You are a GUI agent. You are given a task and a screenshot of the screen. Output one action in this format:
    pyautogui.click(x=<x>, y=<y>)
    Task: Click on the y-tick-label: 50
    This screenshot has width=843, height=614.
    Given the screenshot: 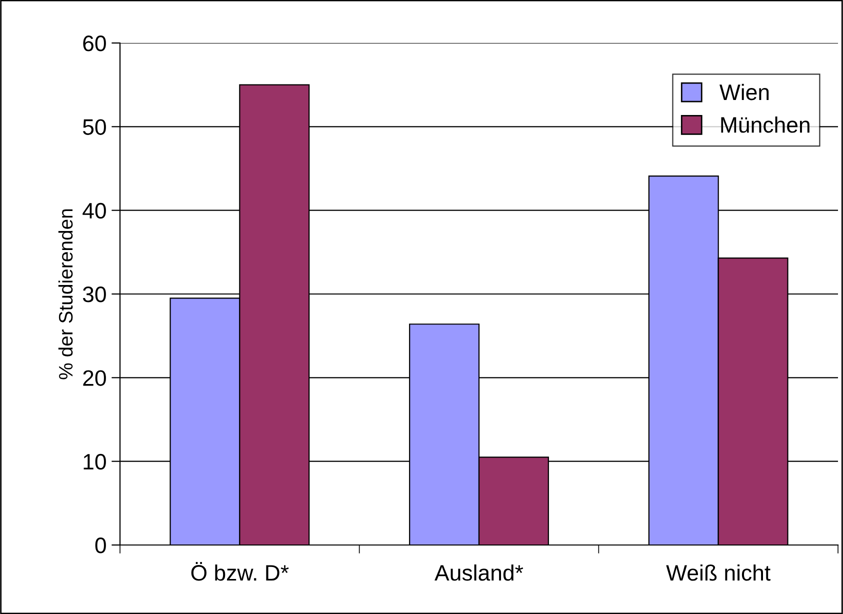 What is the action you would take?
    pyautogui.click(x=94, y=127)
    